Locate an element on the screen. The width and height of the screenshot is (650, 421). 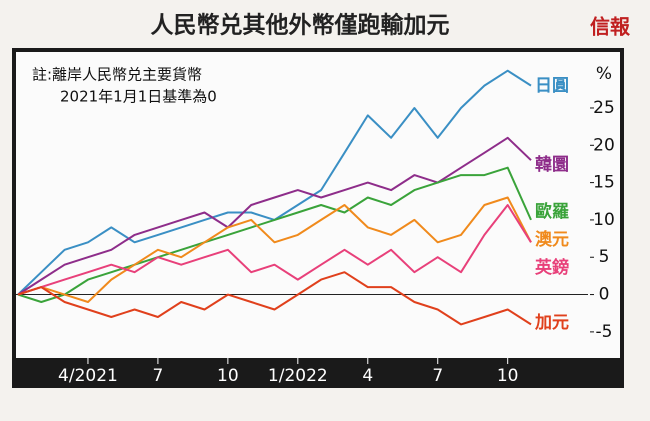
x-axis-band is located at coordinates (290, 374).